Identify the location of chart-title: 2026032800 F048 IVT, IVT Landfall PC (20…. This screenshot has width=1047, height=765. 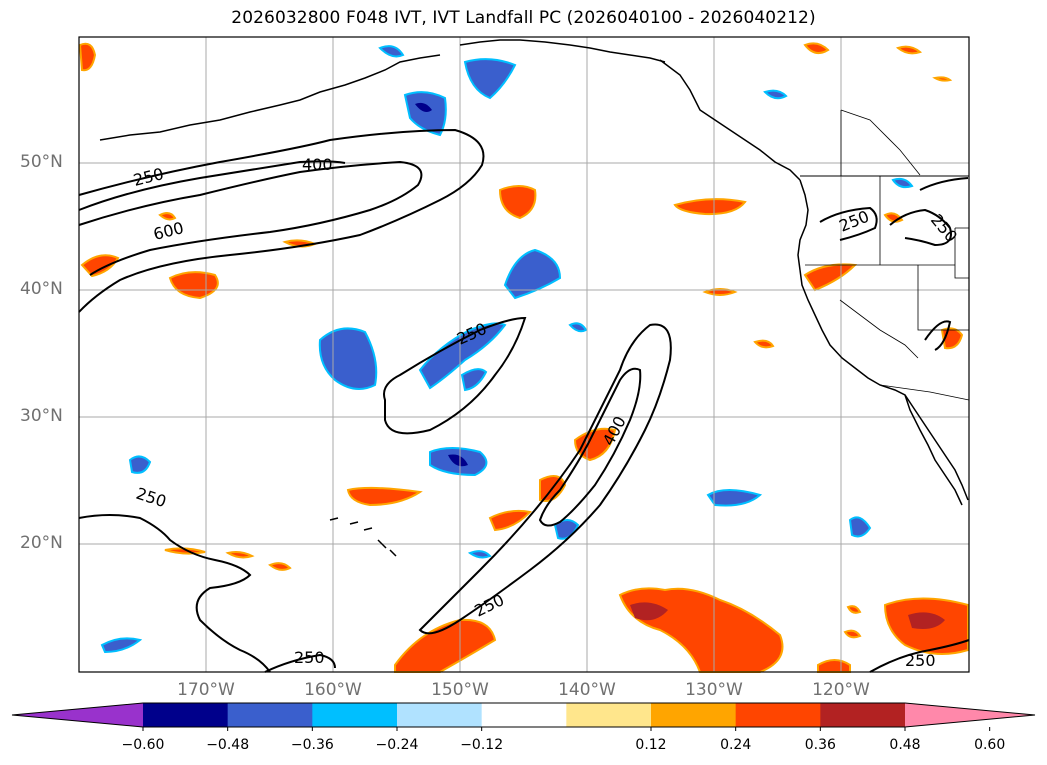
(523, 18).